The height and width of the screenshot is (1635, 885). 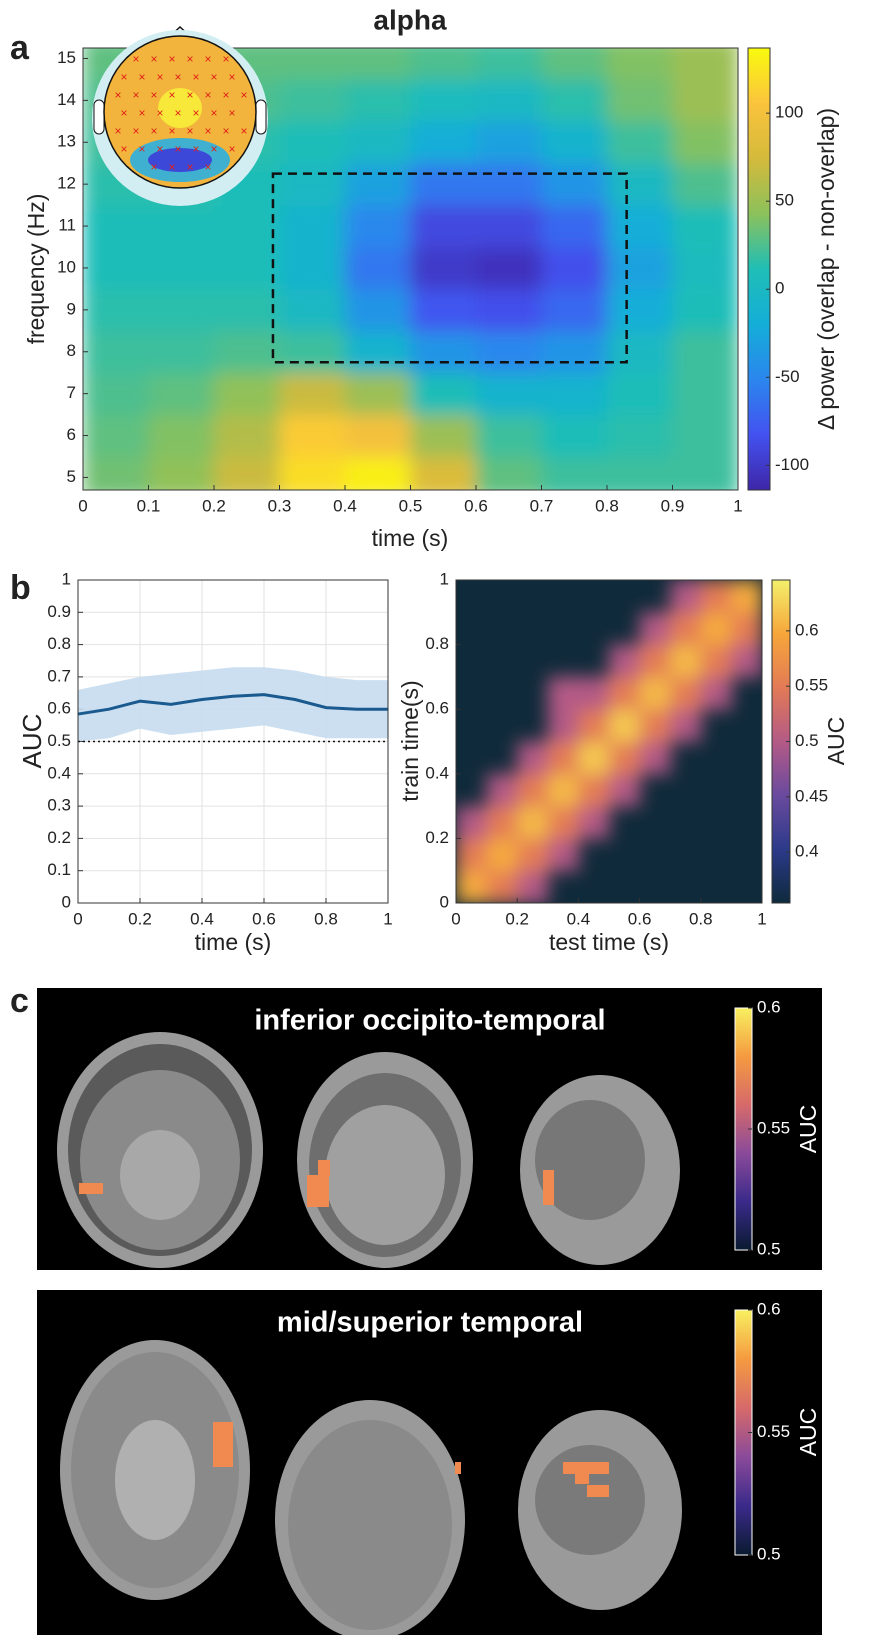 What do you see at coordinates (261, 117) in the screenshot?
I see `topomap-ear` at bounding box center [261, 117].